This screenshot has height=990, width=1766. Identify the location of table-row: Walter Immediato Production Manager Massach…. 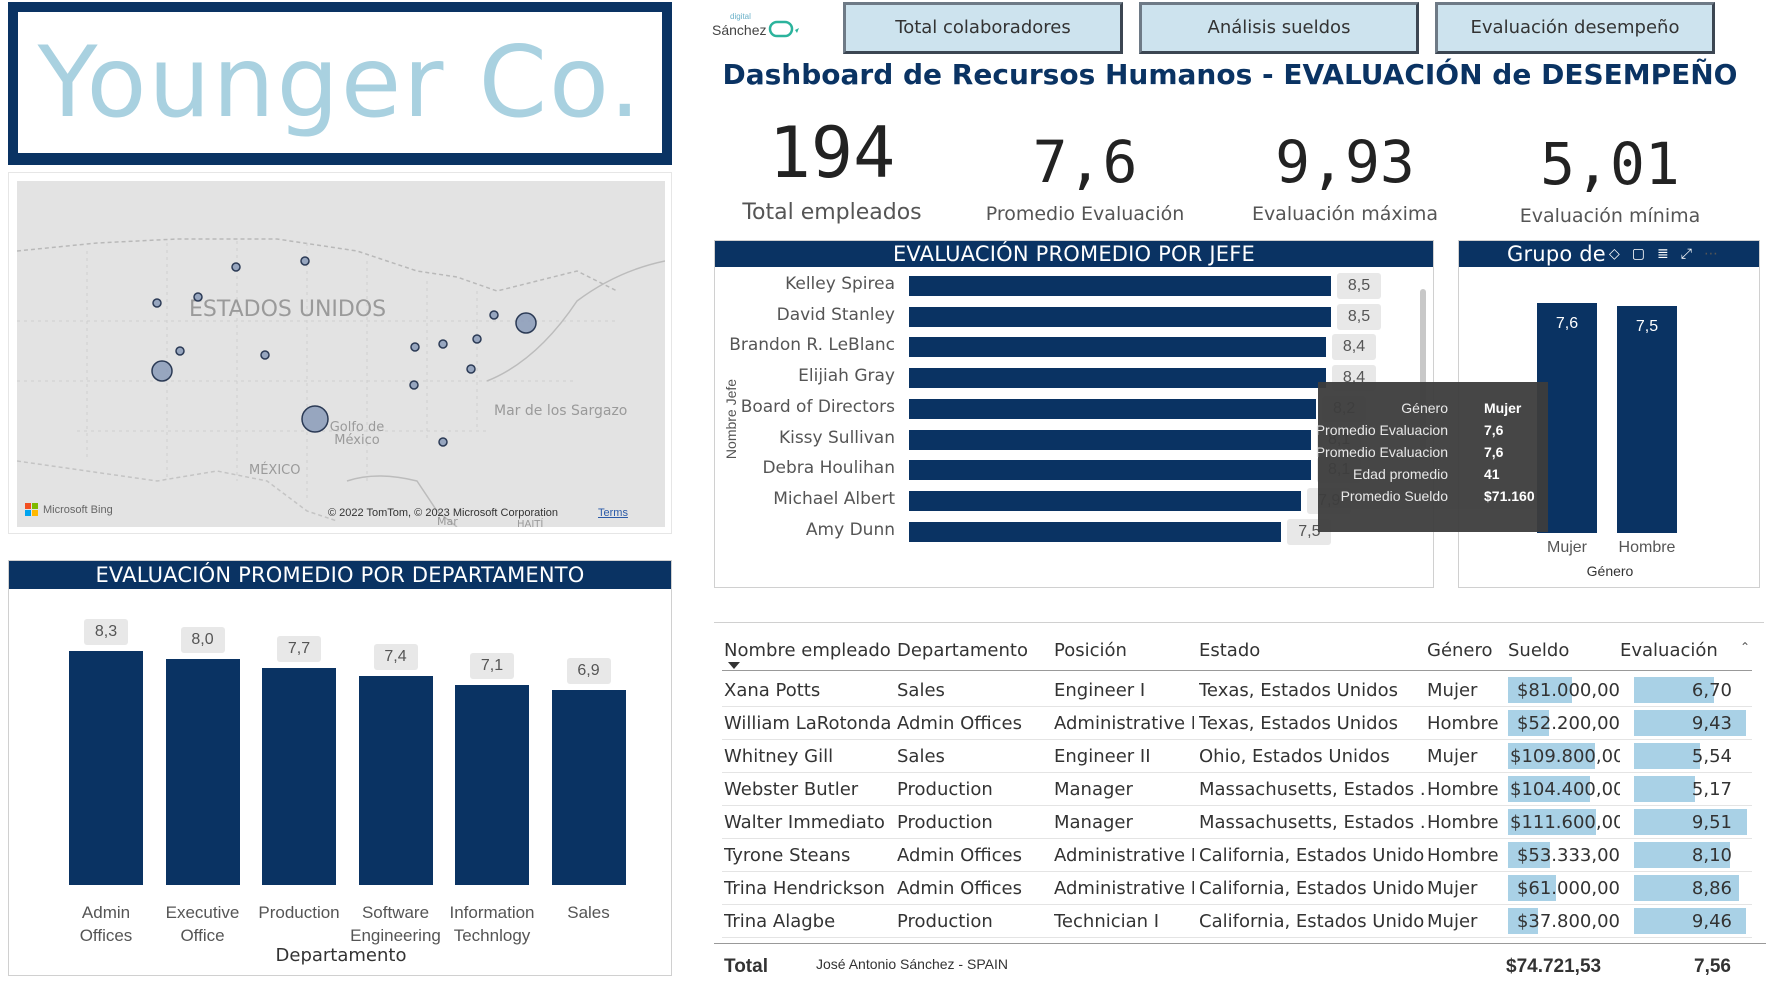
(1237, 822).